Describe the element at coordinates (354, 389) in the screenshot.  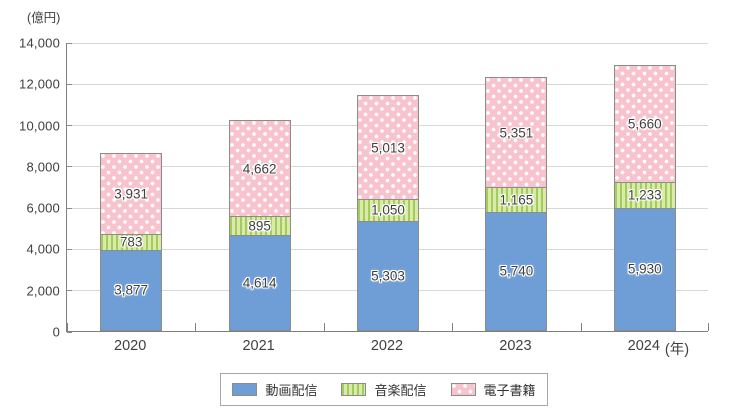
I see `legend-swatch-music` at that location.